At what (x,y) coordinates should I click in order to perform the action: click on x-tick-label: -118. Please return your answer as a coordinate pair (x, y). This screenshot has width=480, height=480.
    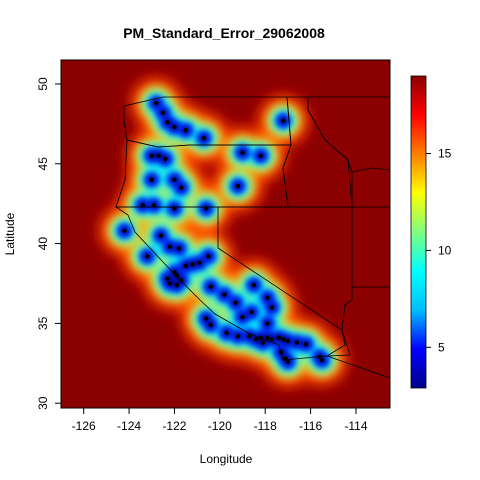
    Looking at the image, I should click on (265, 426).